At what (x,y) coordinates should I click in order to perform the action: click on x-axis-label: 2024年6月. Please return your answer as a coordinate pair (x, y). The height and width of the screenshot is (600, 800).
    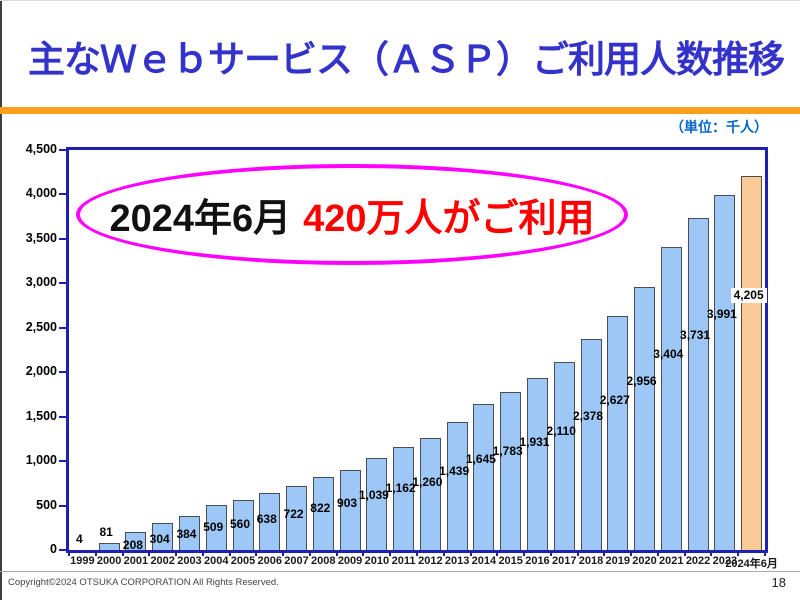
    Looking at the image, I should click on (751, 564).